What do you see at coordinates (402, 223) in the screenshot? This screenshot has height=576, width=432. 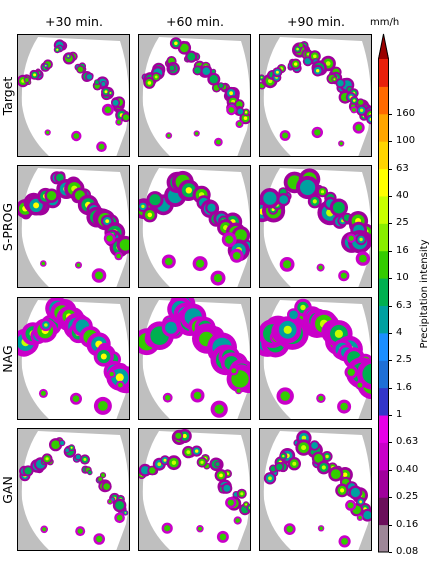 I see `colorbar-tick-label: 25` at bounding box center [402, 223].